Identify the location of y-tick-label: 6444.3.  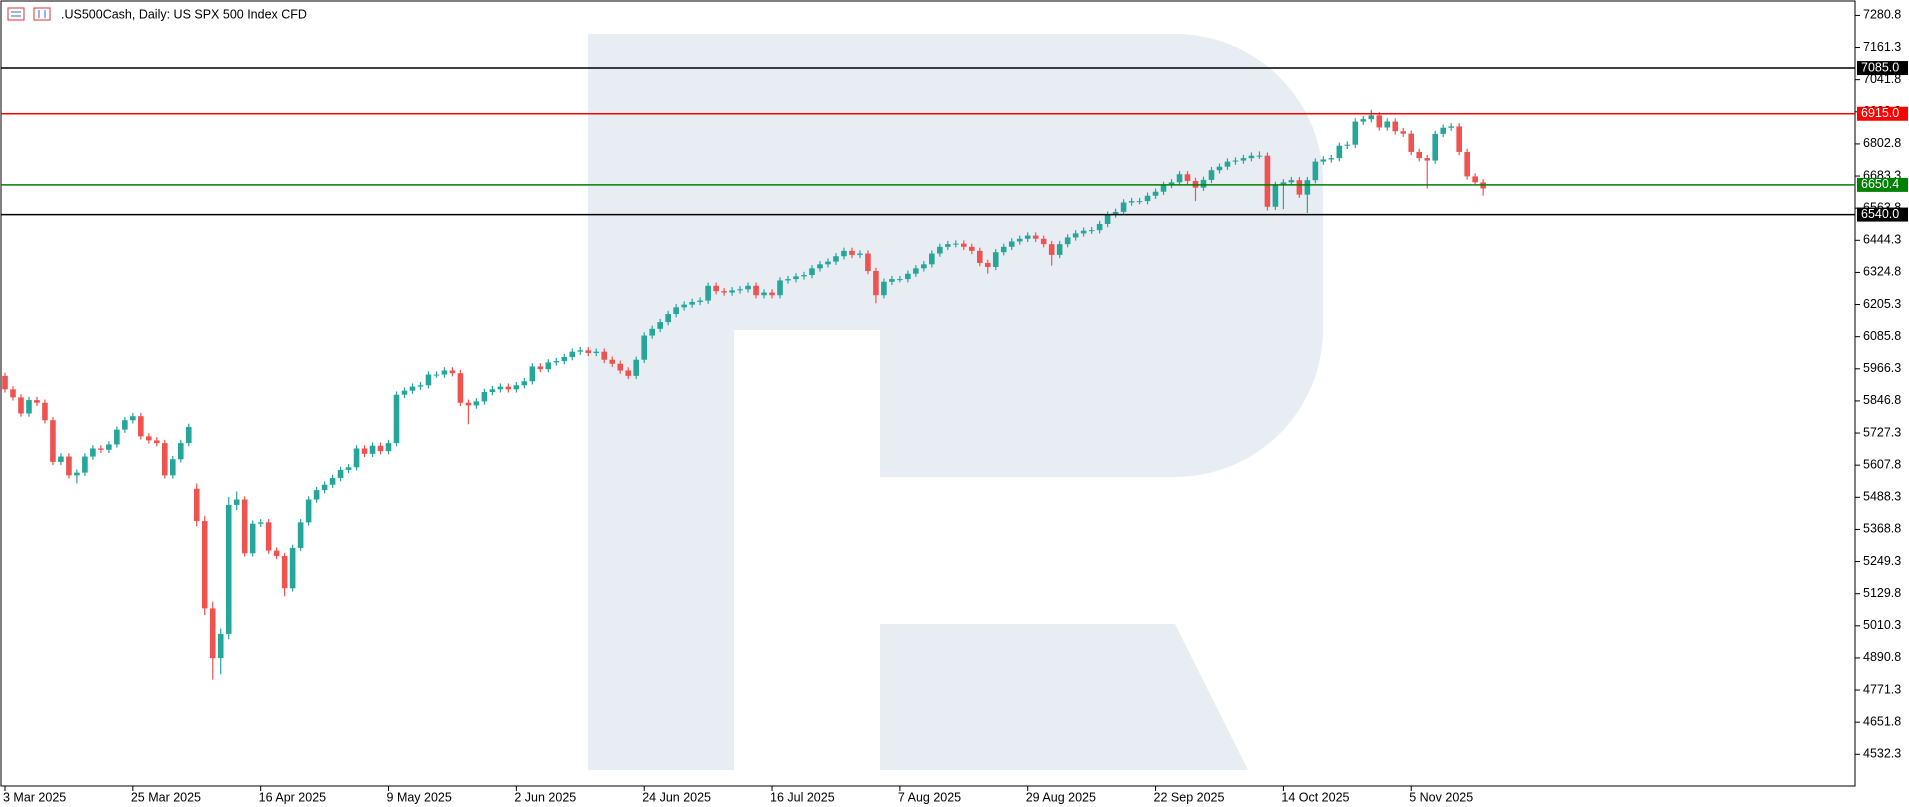
(1882, 240).